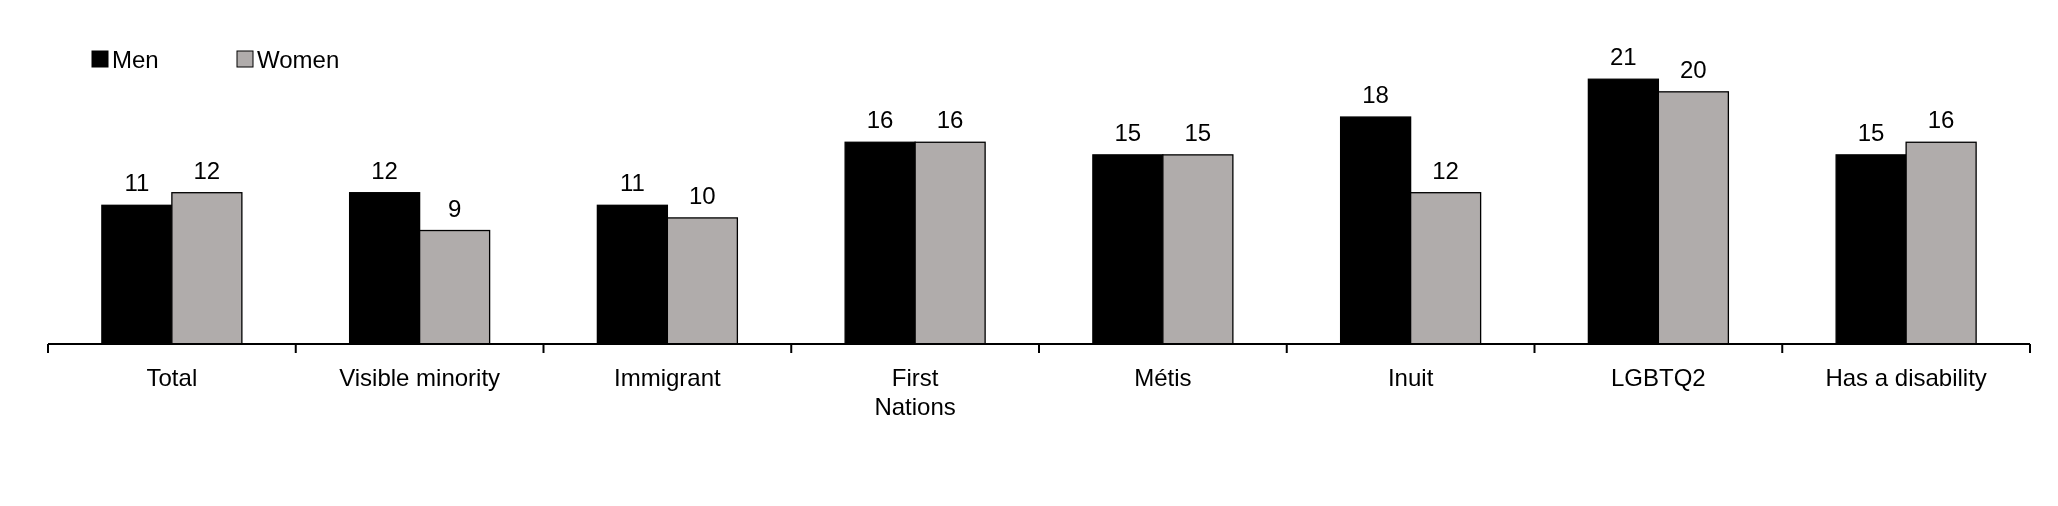 This screenshot has height=506, width=2058. What do you see at coordinates (915, 392) in the screenshot?
I see `x-tick-label: First Nations` at bounding box center [915, 392].